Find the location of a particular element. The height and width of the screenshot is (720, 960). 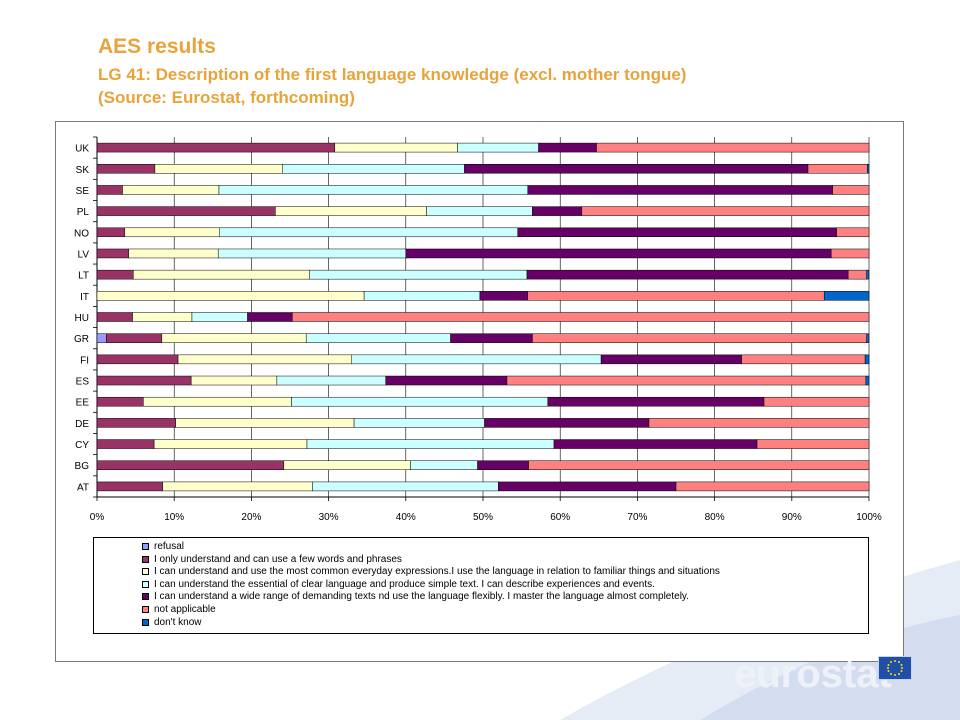

bar-segment-gr-s1 is located at coordinates (134, 338).